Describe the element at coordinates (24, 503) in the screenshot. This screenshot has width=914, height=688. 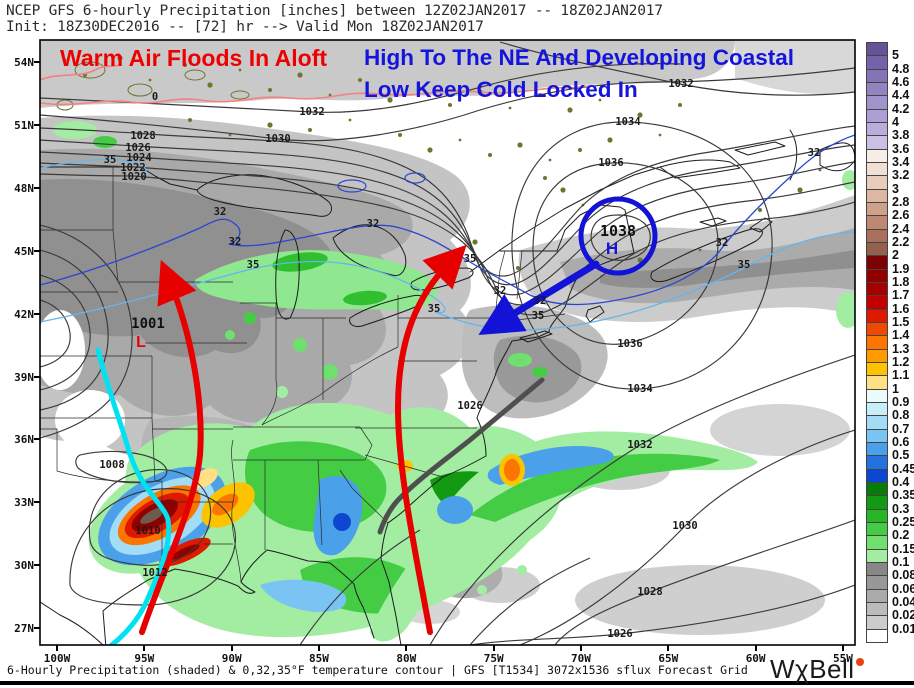
I see `lat-label-33N: 33N` at that location.